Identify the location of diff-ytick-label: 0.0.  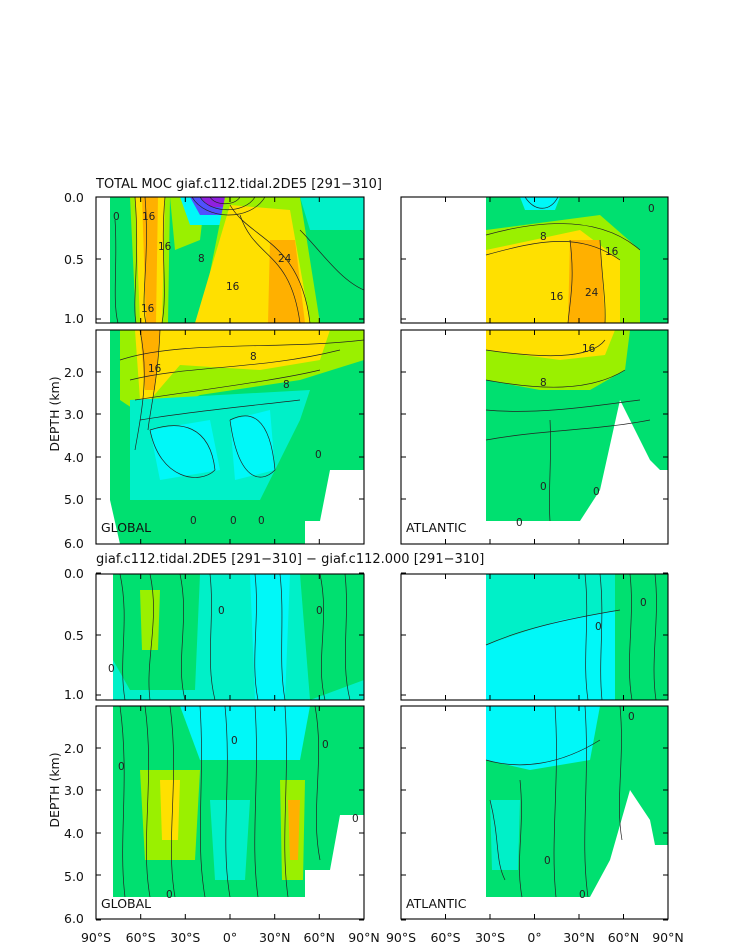
(74, 573).